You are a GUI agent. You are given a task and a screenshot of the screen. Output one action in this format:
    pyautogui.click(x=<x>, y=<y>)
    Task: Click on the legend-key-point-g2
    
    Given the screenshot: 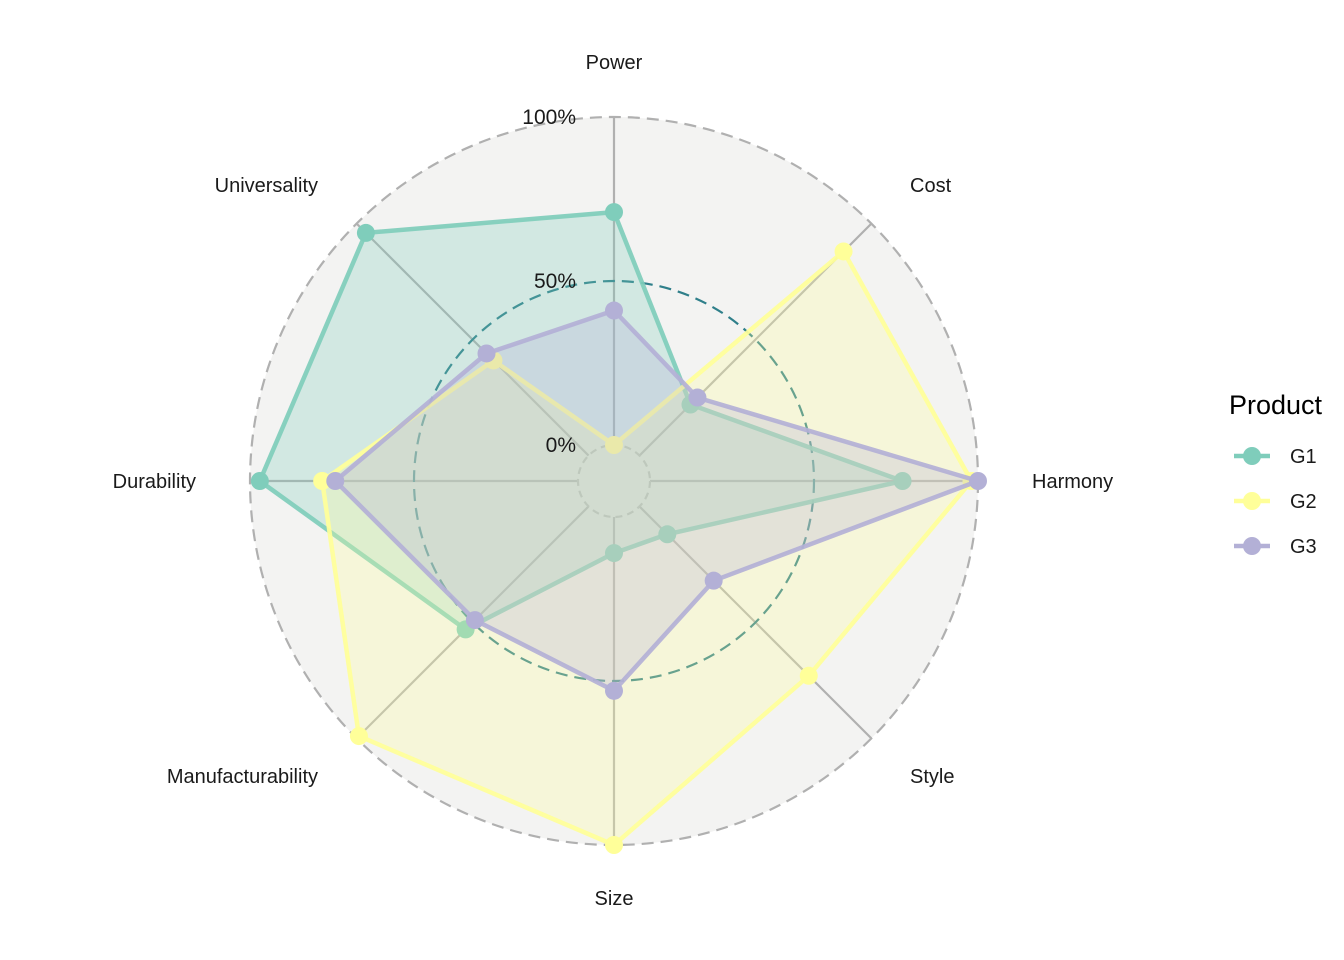 What is the action you would take?
    pyautogui.click(x=1252, y=501)
    